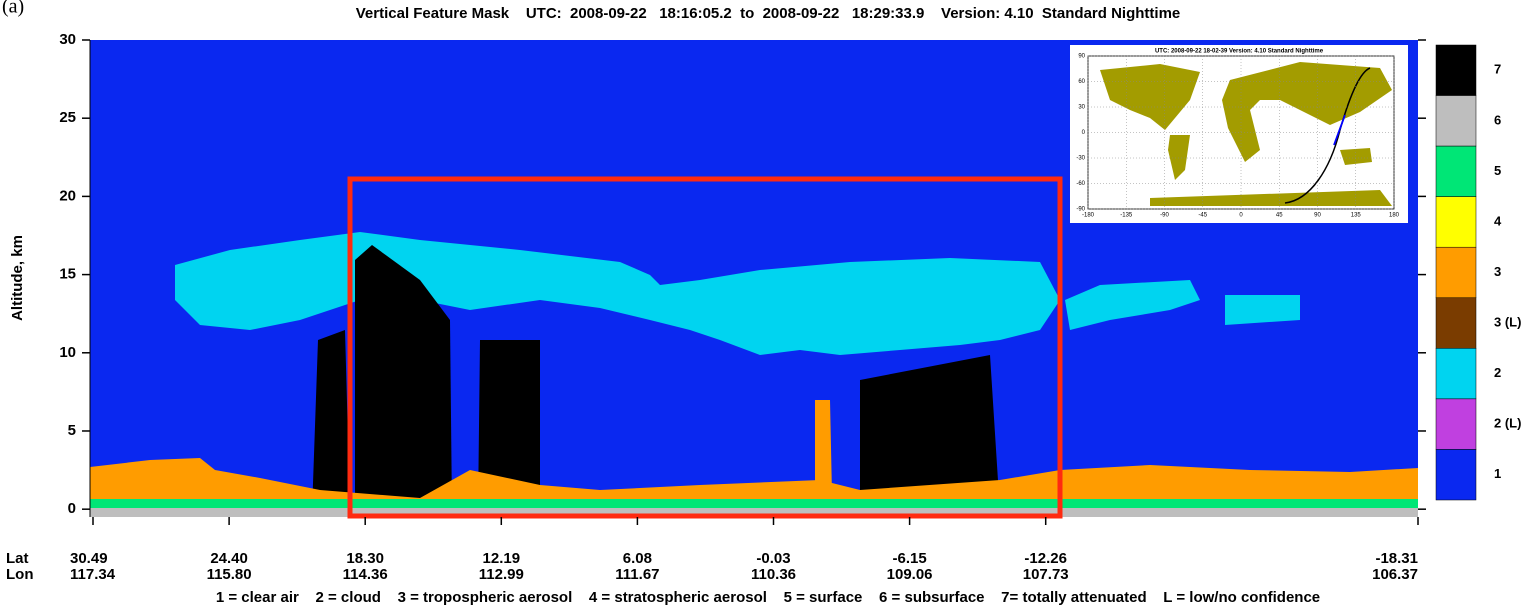 The width and height of the screenshot is (1536, 608). What do you see at coordinates (501, 574) in the screenshot?
I see `x-tick-label: 112.99` at bounding box center [501, 574].